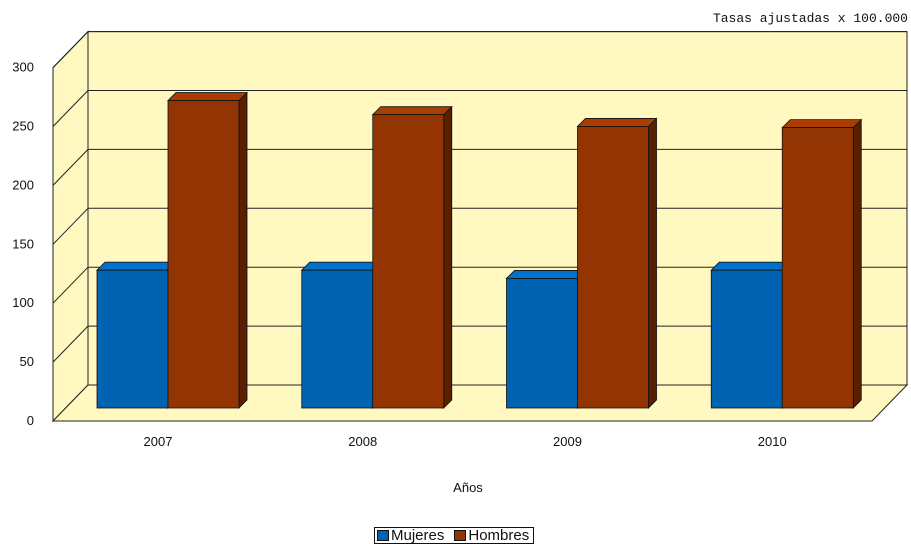  I want to click on legend: Mujeres Hombres, so click(454, 535).